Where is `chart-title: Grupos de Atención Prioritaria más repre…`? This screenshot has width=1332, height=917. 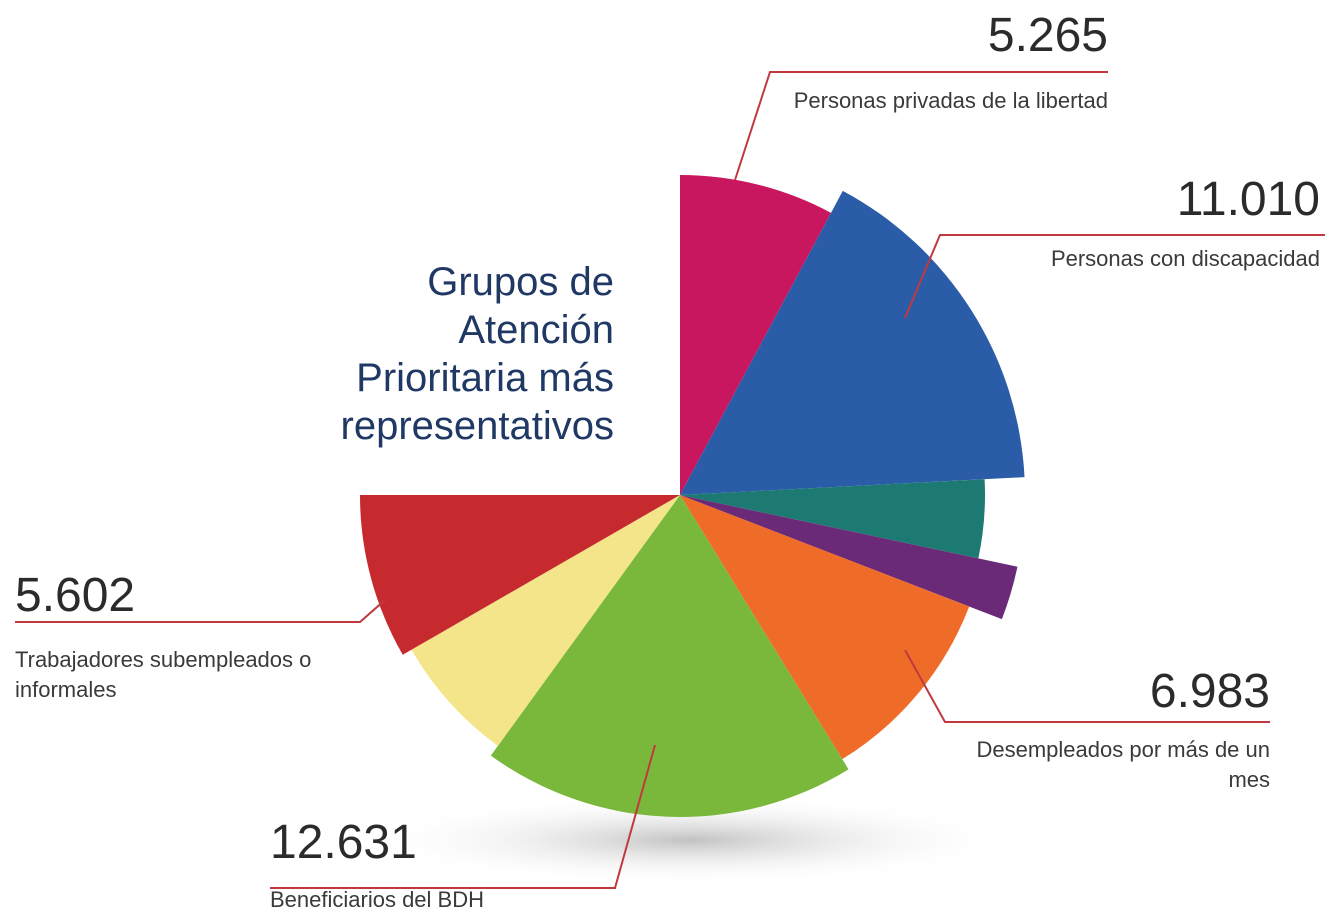 chart-title: Grupos de Atención Prioritaria más repre… is located at coordinates (477, 354).